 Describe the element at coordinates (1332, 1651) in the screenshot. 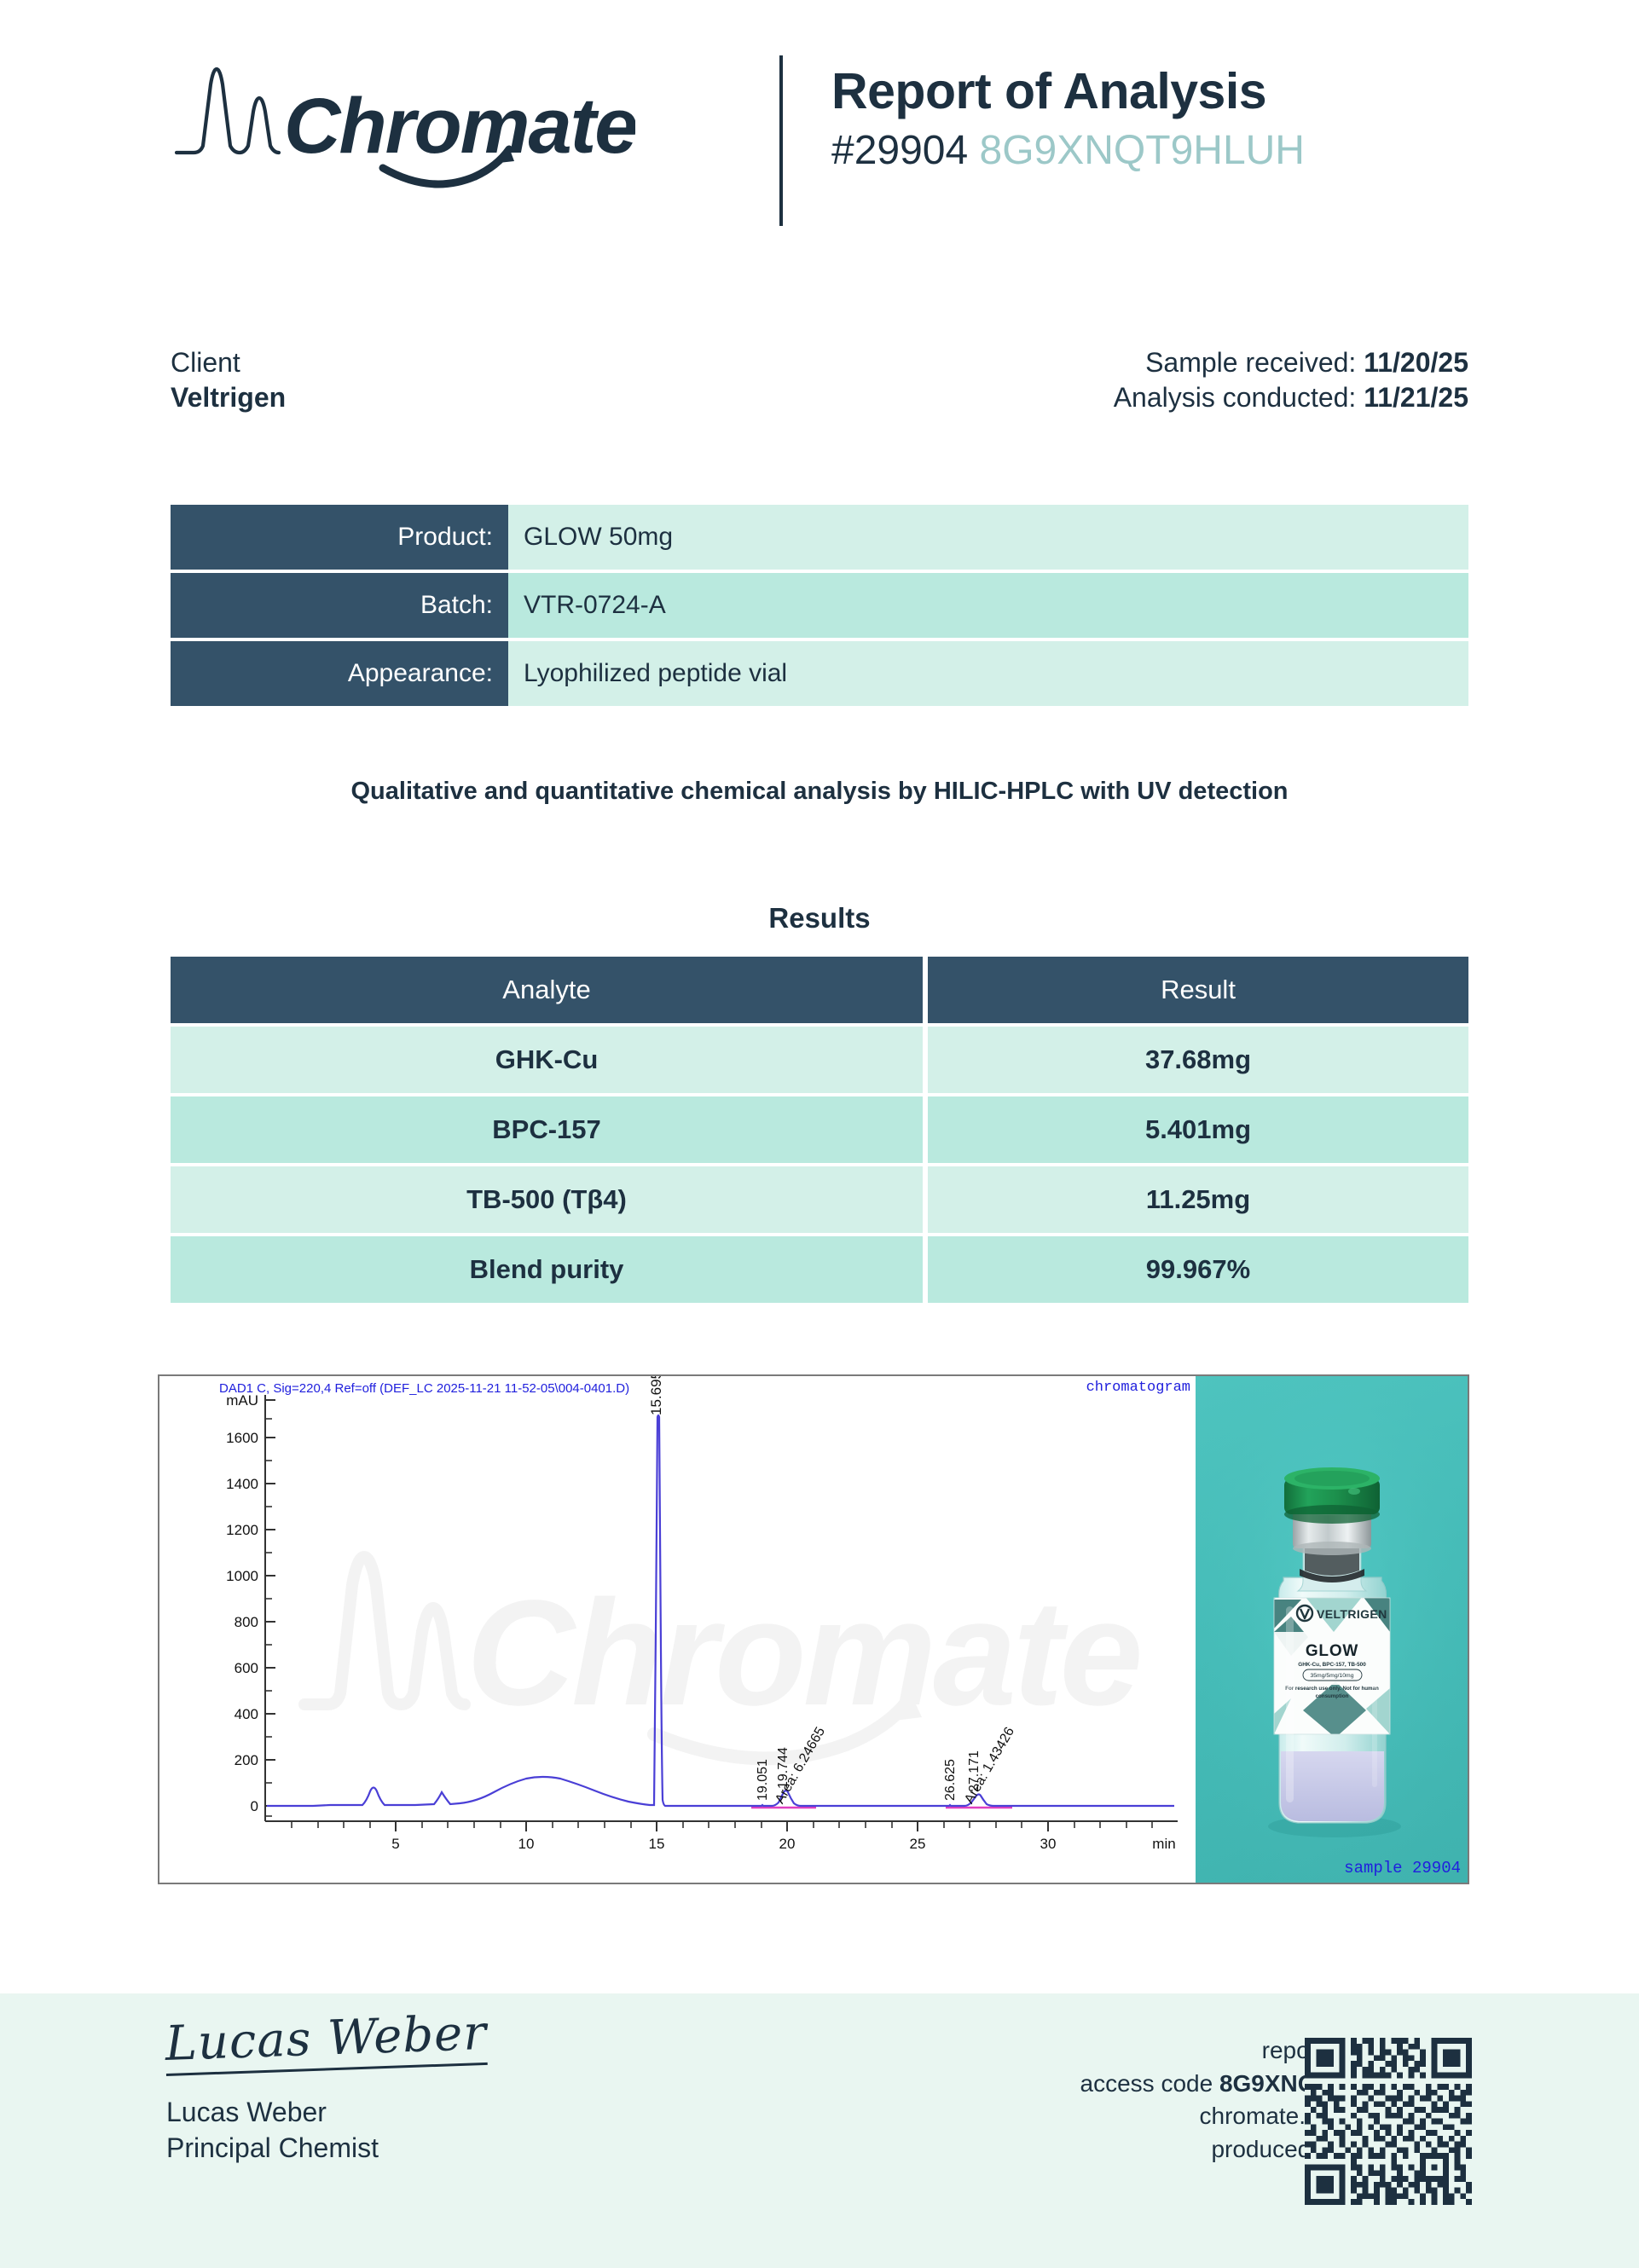

I see `svg-text: GLOW` at that location.